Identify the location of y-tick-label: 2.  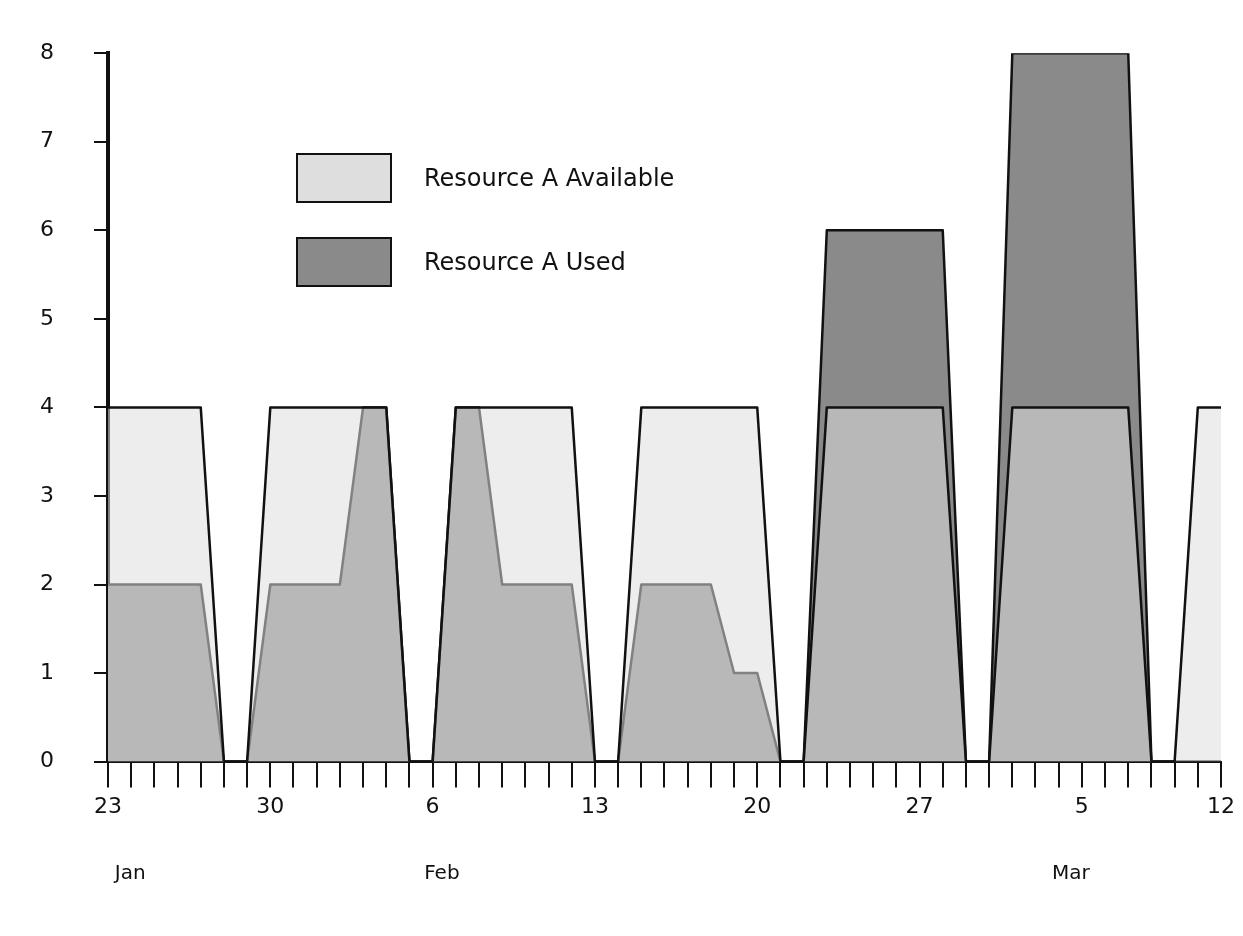
(47, 583).